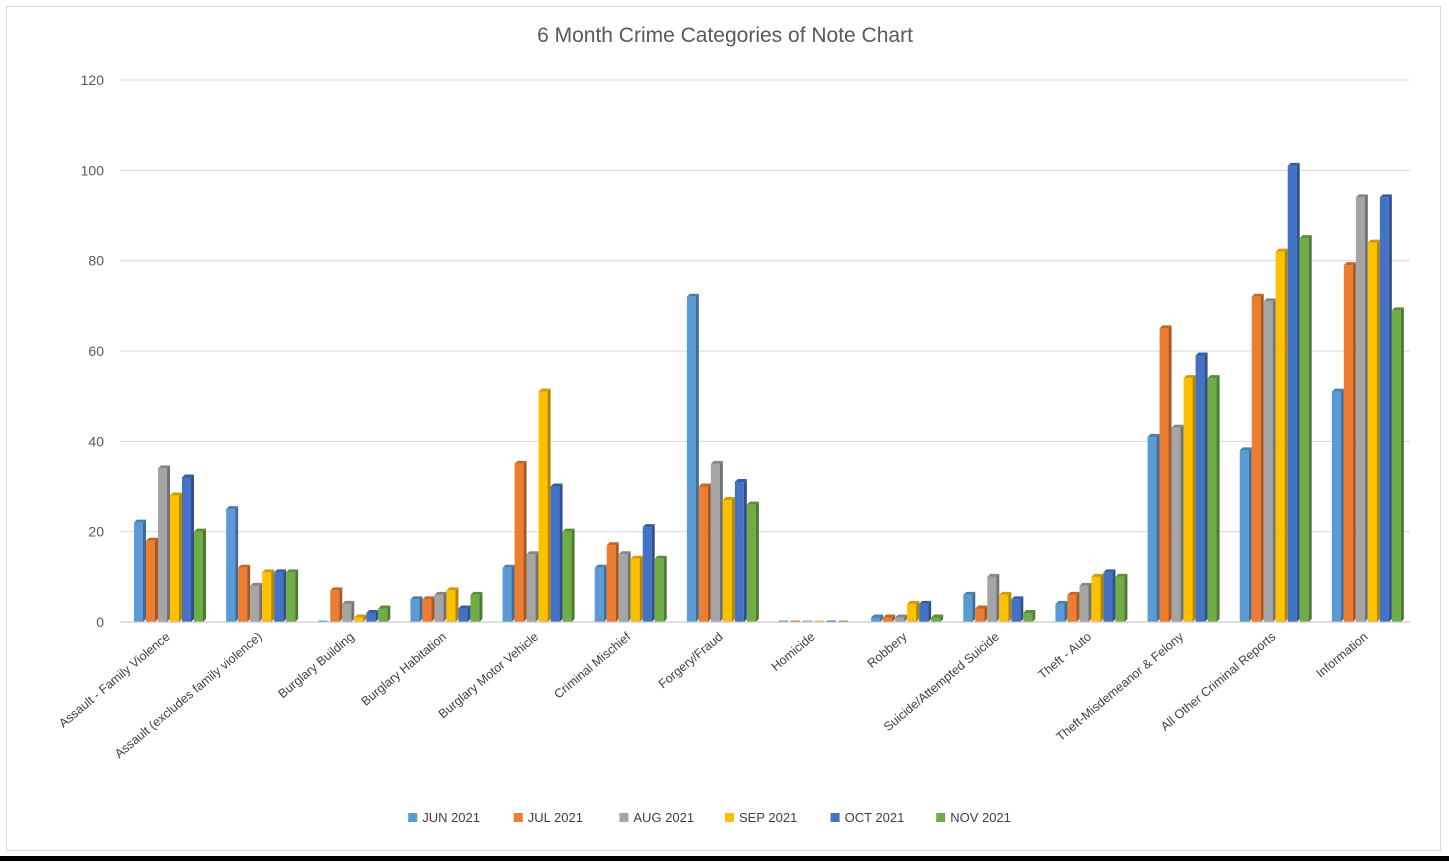  What do you see at coordinates (1342, 655) in the screenshot?
I see `x-category-label: Information` at bounding box center [1342, 655].